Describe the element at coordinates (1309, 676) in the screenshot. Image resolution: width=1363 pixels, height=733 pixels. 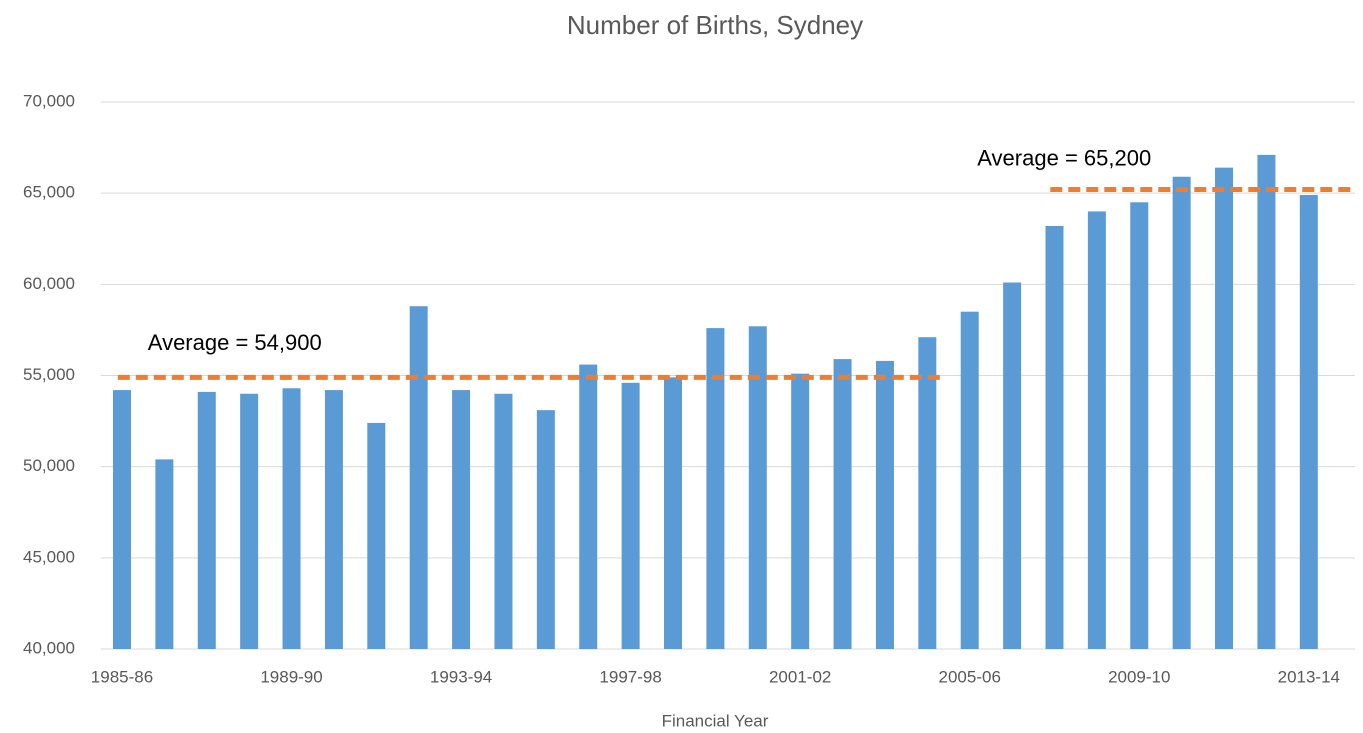
I see `x-tick-label: 2013-14` at that location.